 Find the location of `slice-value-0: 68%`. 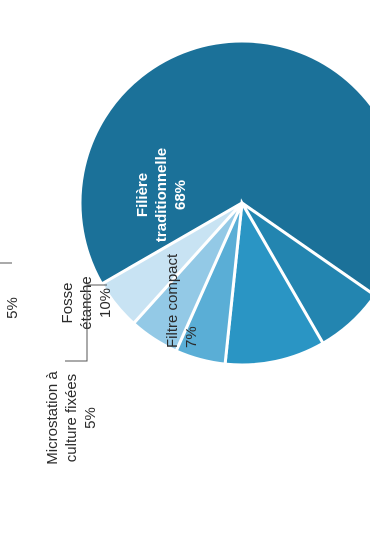

slice-value-0: 68% is located at coordinates (180, 195).